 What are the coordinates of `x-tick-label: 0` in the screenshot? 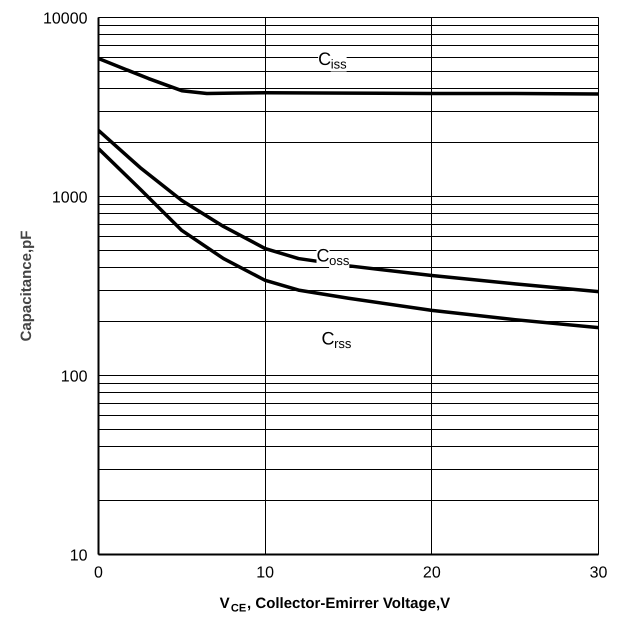 It's located at (99, 573).